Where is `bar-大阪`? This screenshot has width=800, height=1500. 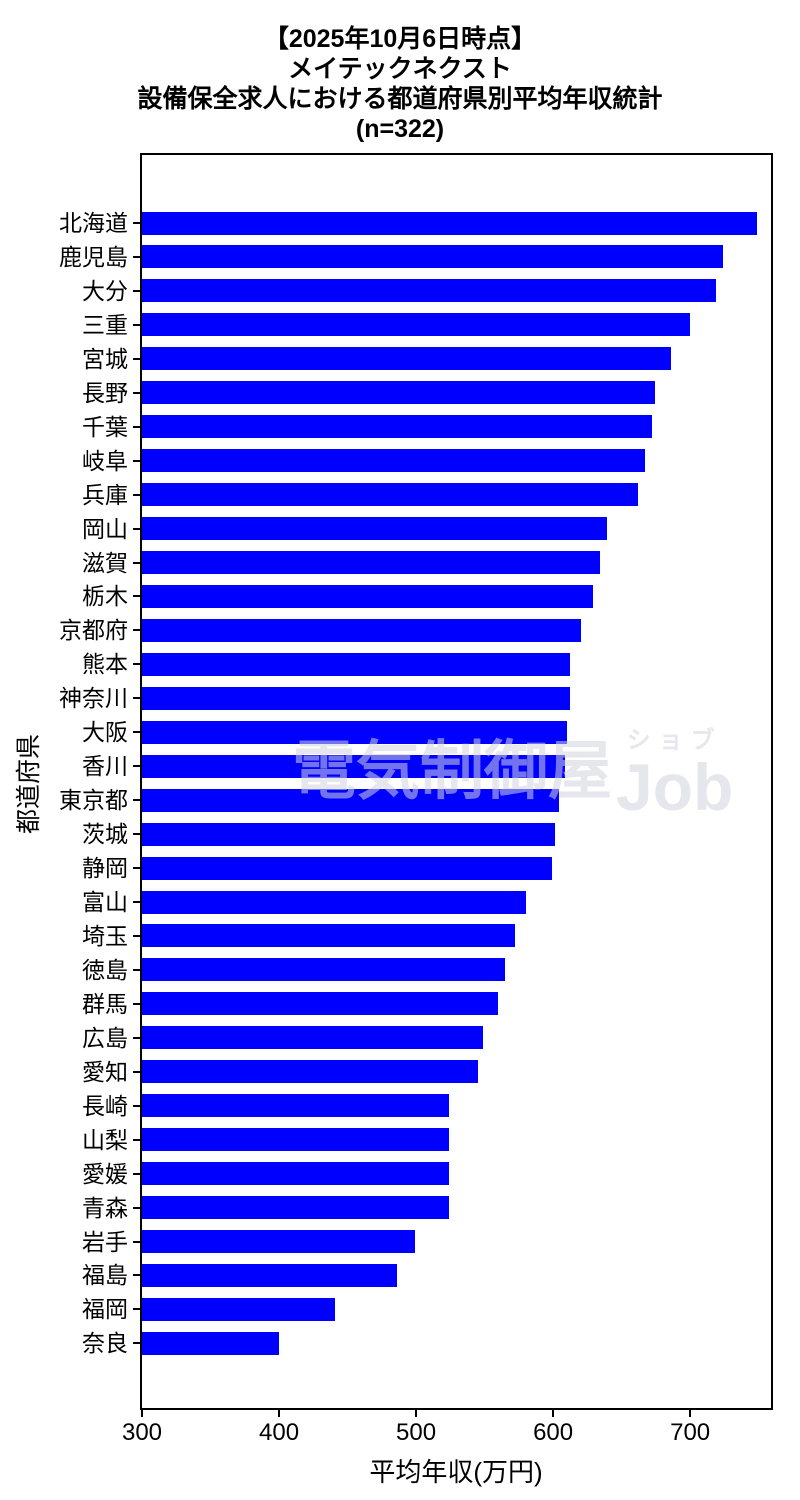
bar-大阪 is located at coordinates (354, 732).